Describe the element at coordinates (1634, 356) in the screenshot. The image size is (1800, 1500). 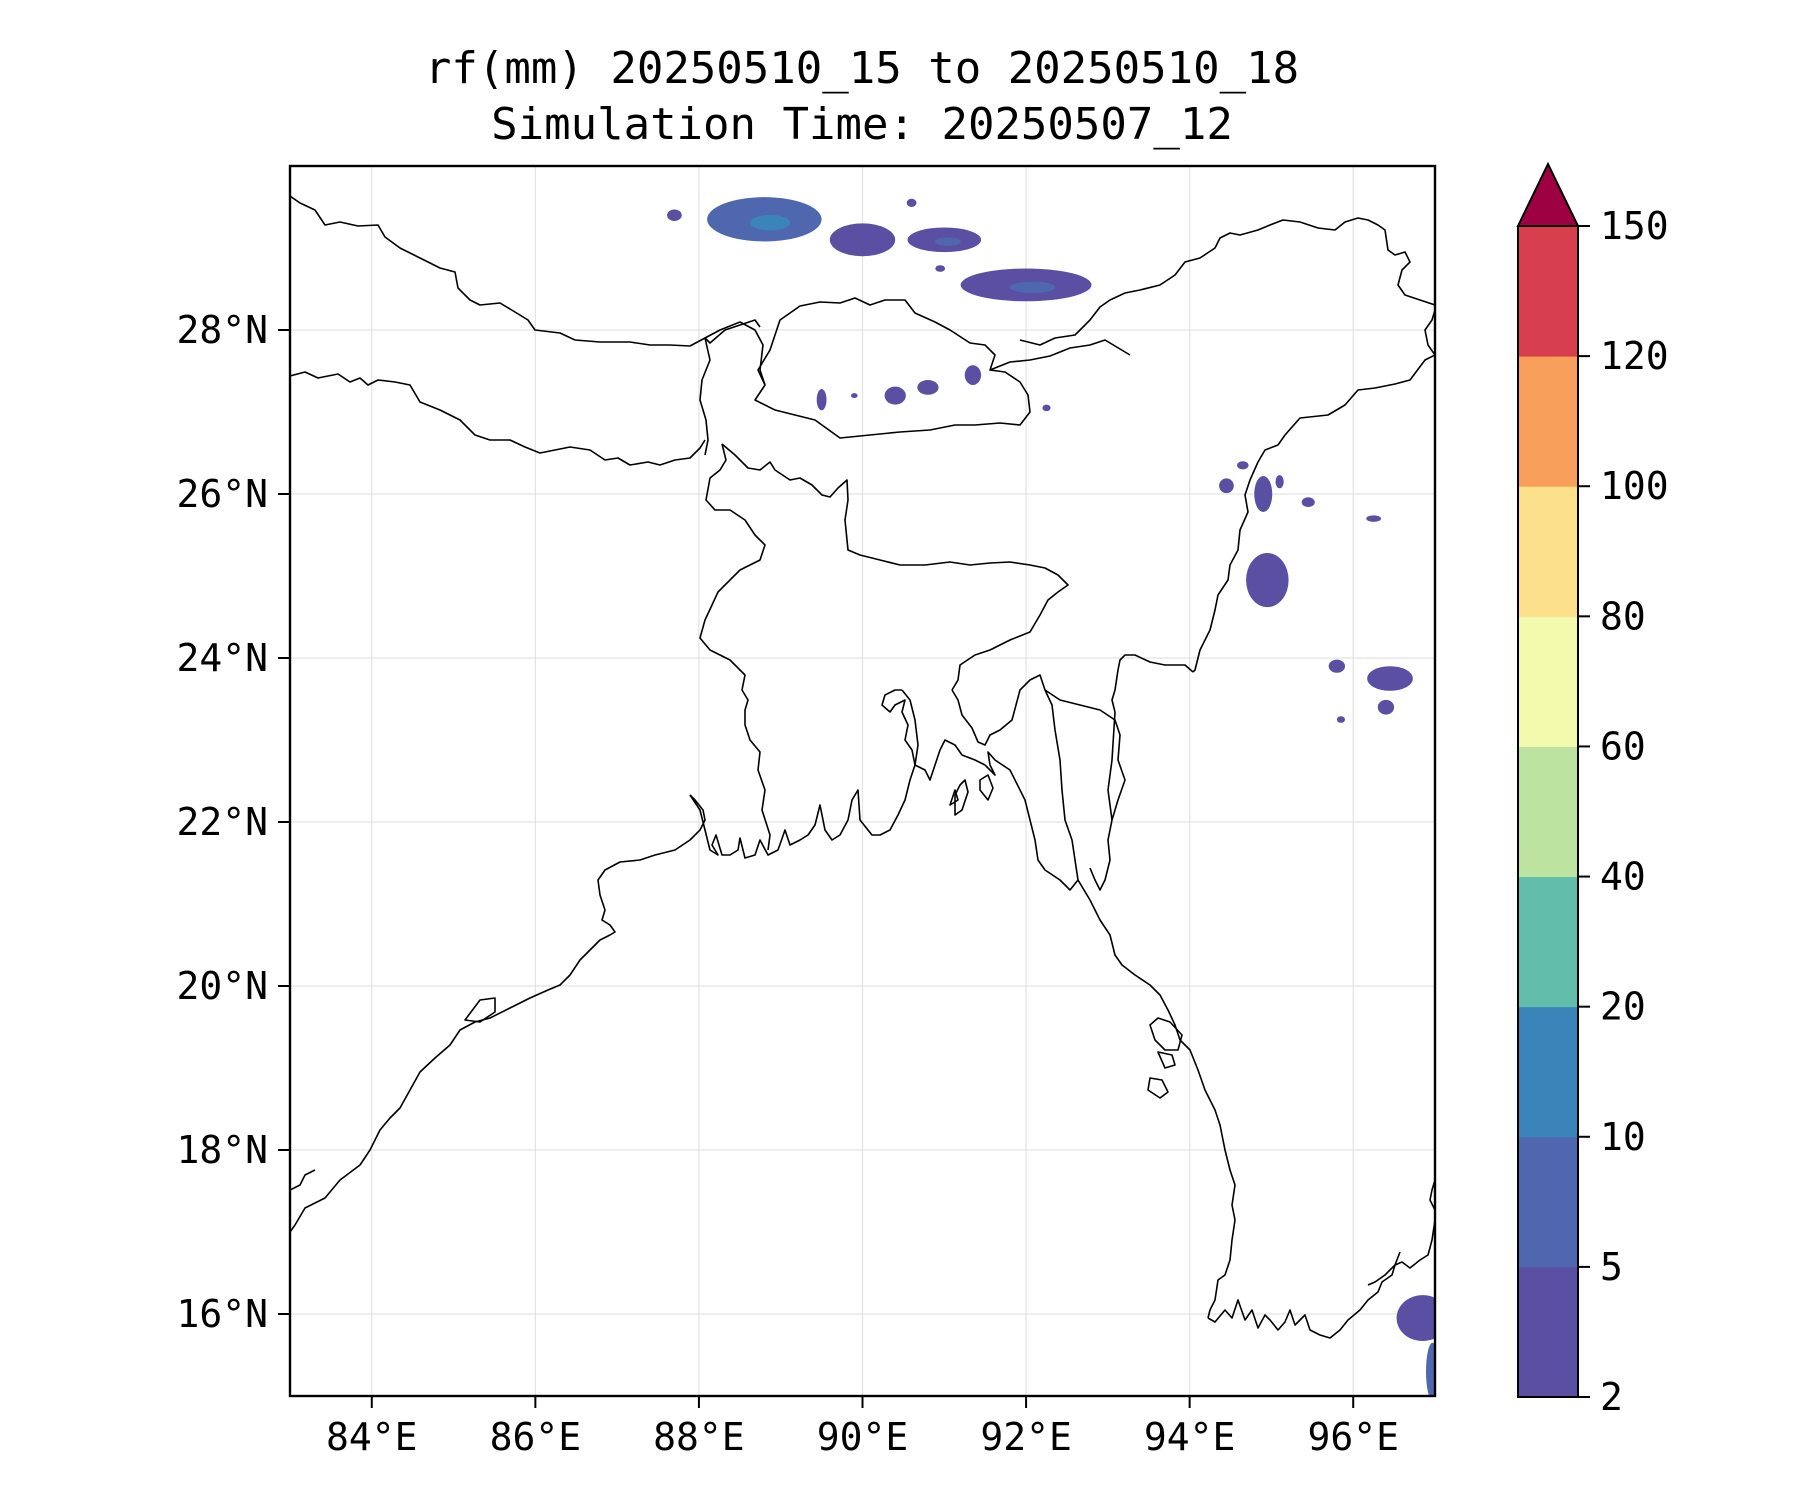
I see `colorbar-tick-label: 120` at that location.